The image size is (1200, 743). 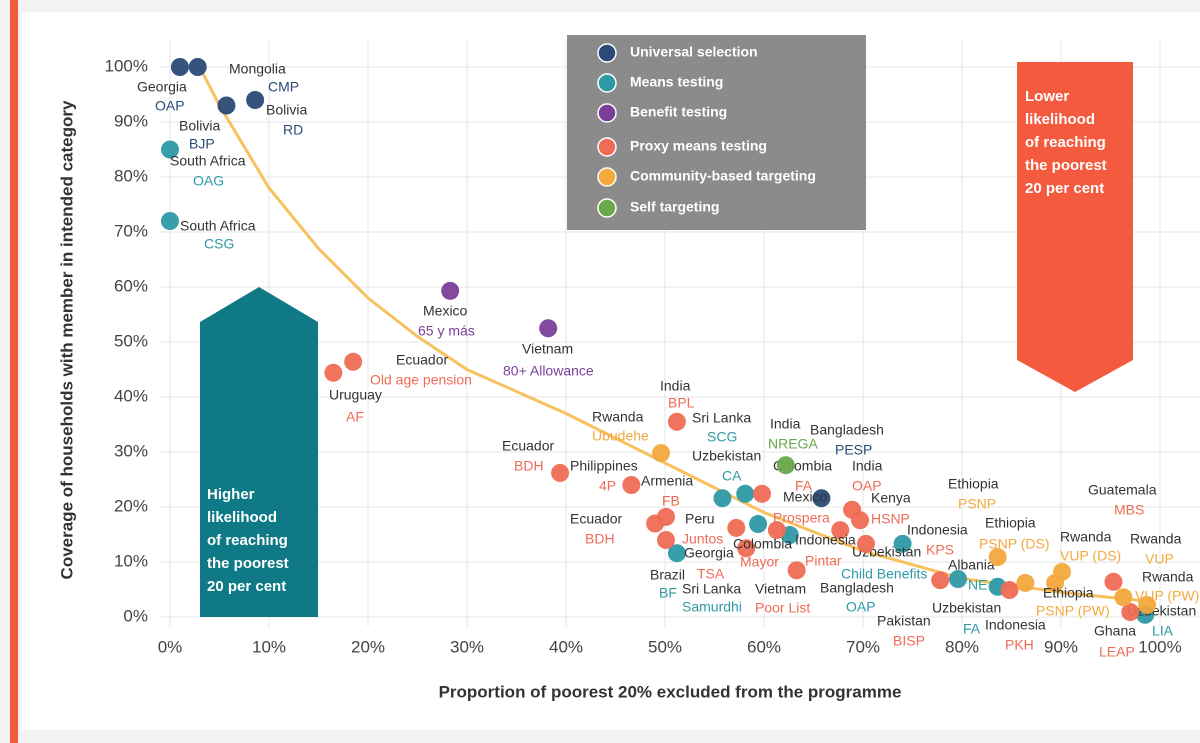 I want to click on programme-label: BF, so click(x=668, y=593).